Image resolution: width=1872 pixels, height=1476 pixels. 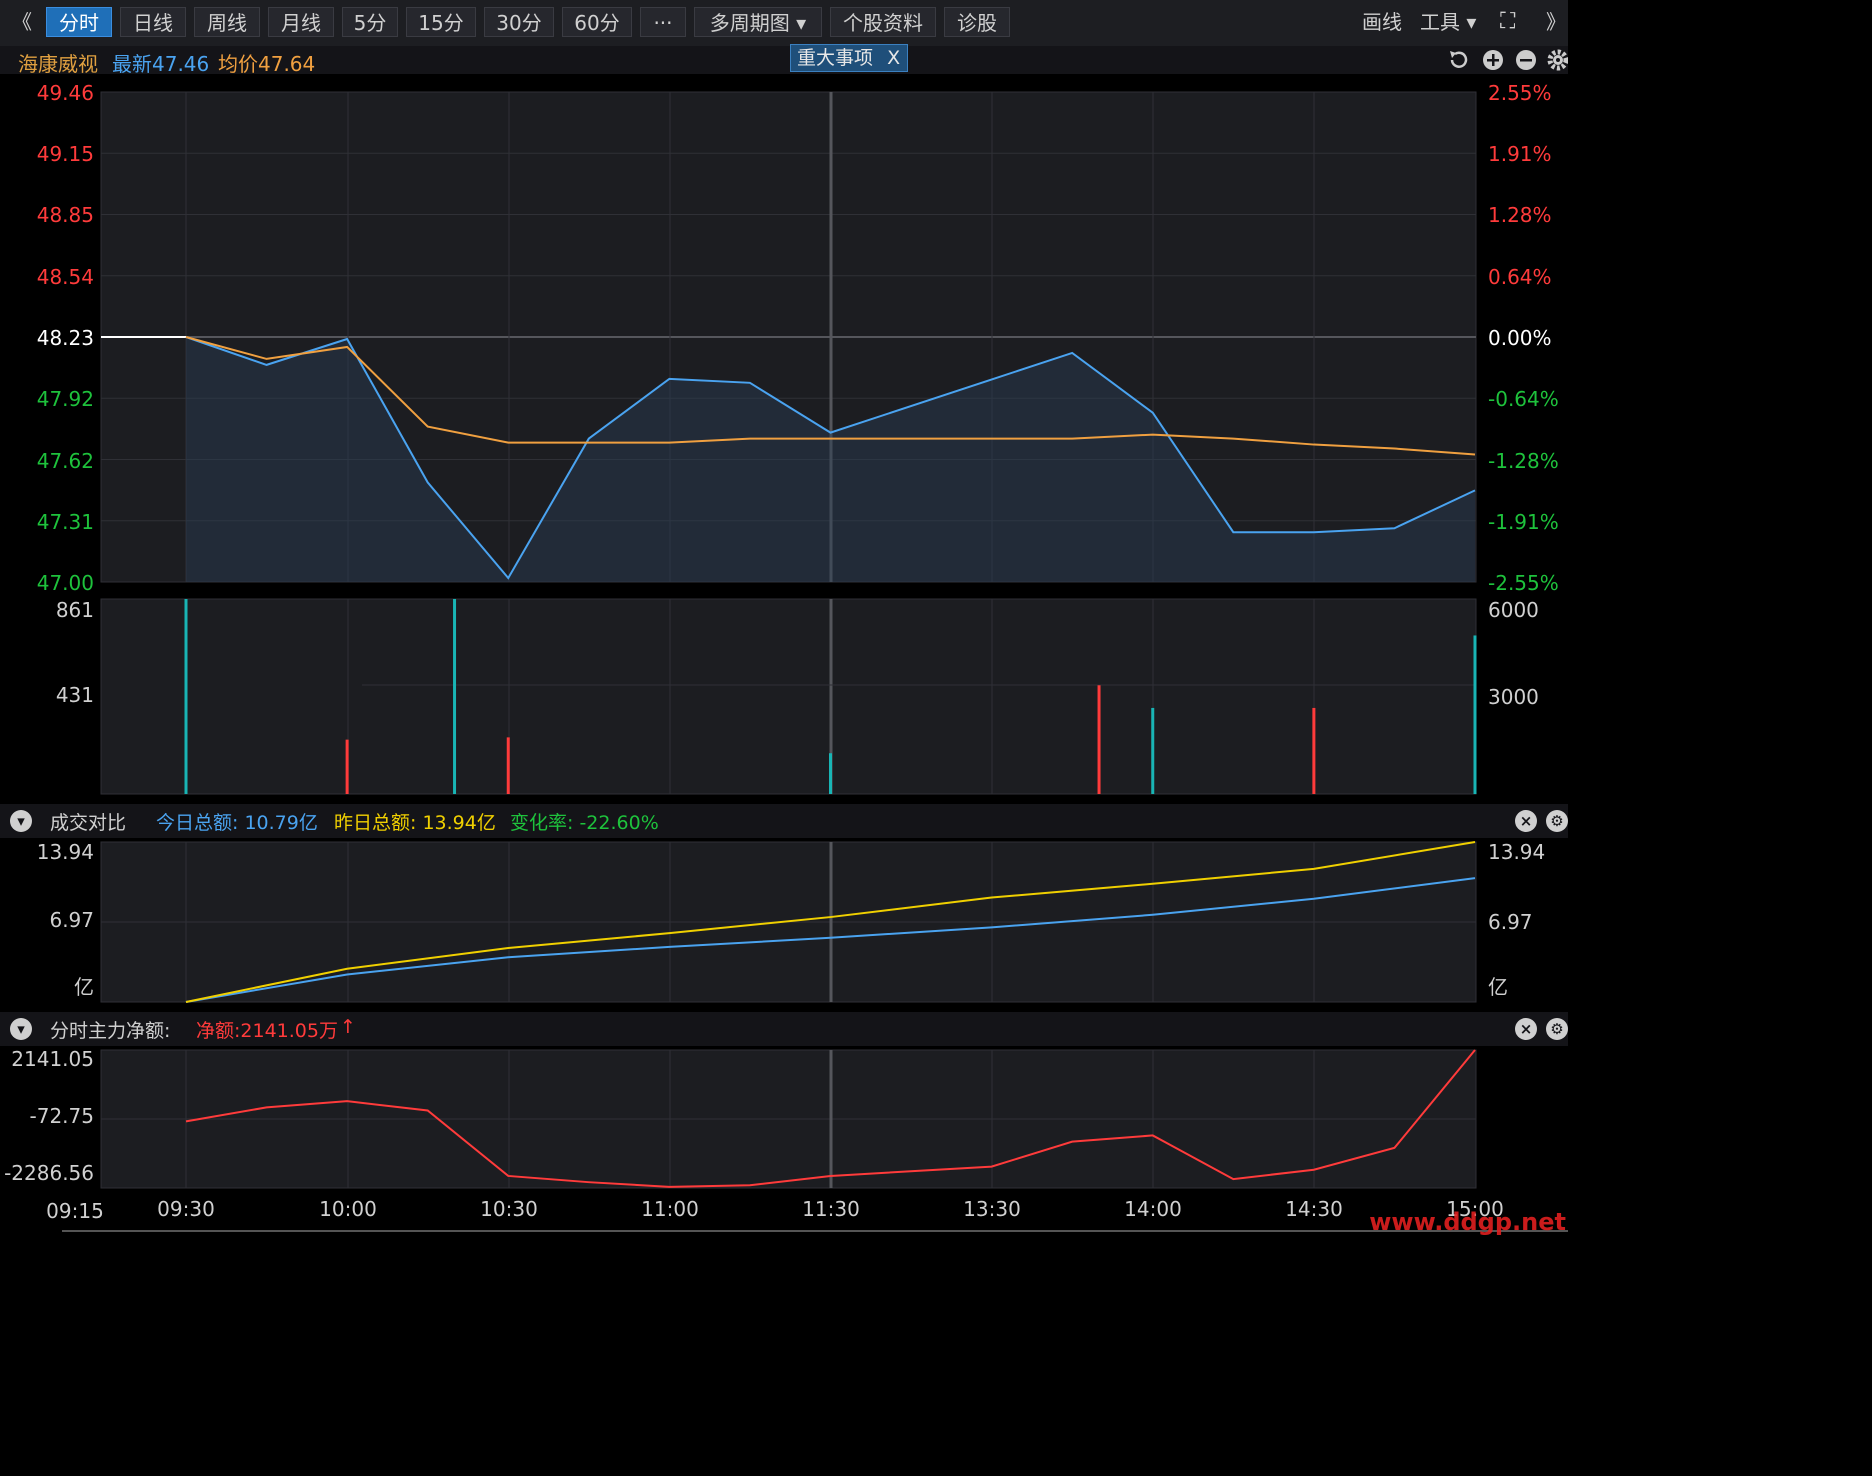 I want to click on turnover-unit: 亿, so click(x=1498, y=987).